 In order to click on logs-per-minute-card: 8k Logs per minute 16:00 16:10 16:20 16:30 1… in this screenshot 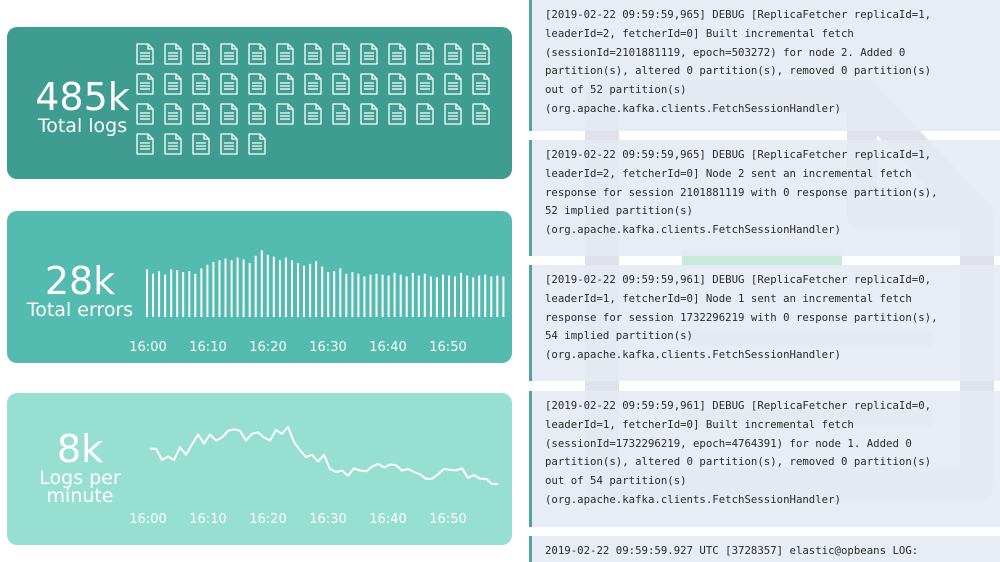, I will do `click(259, 469)`.